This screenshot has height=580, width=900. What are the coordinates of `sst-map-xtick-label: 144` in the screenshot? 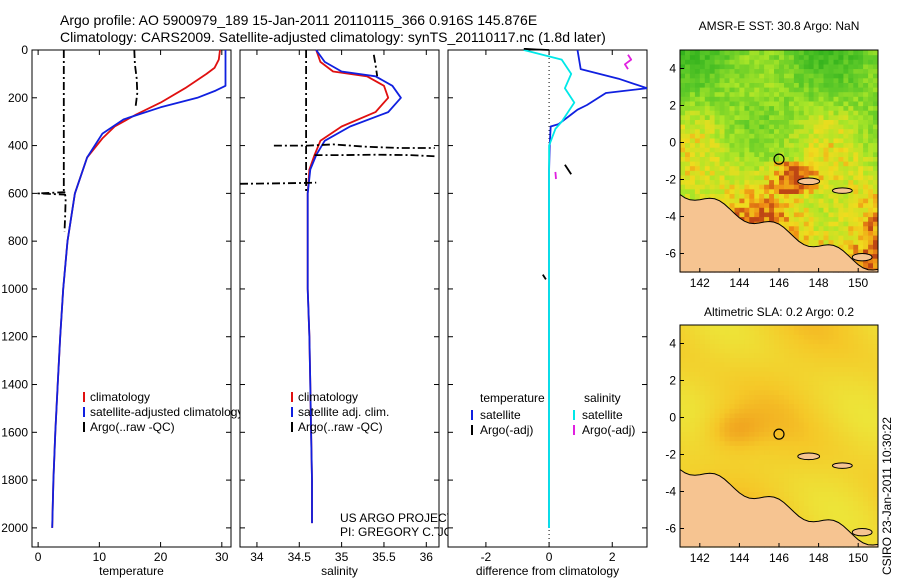 It's located at (739, 283).